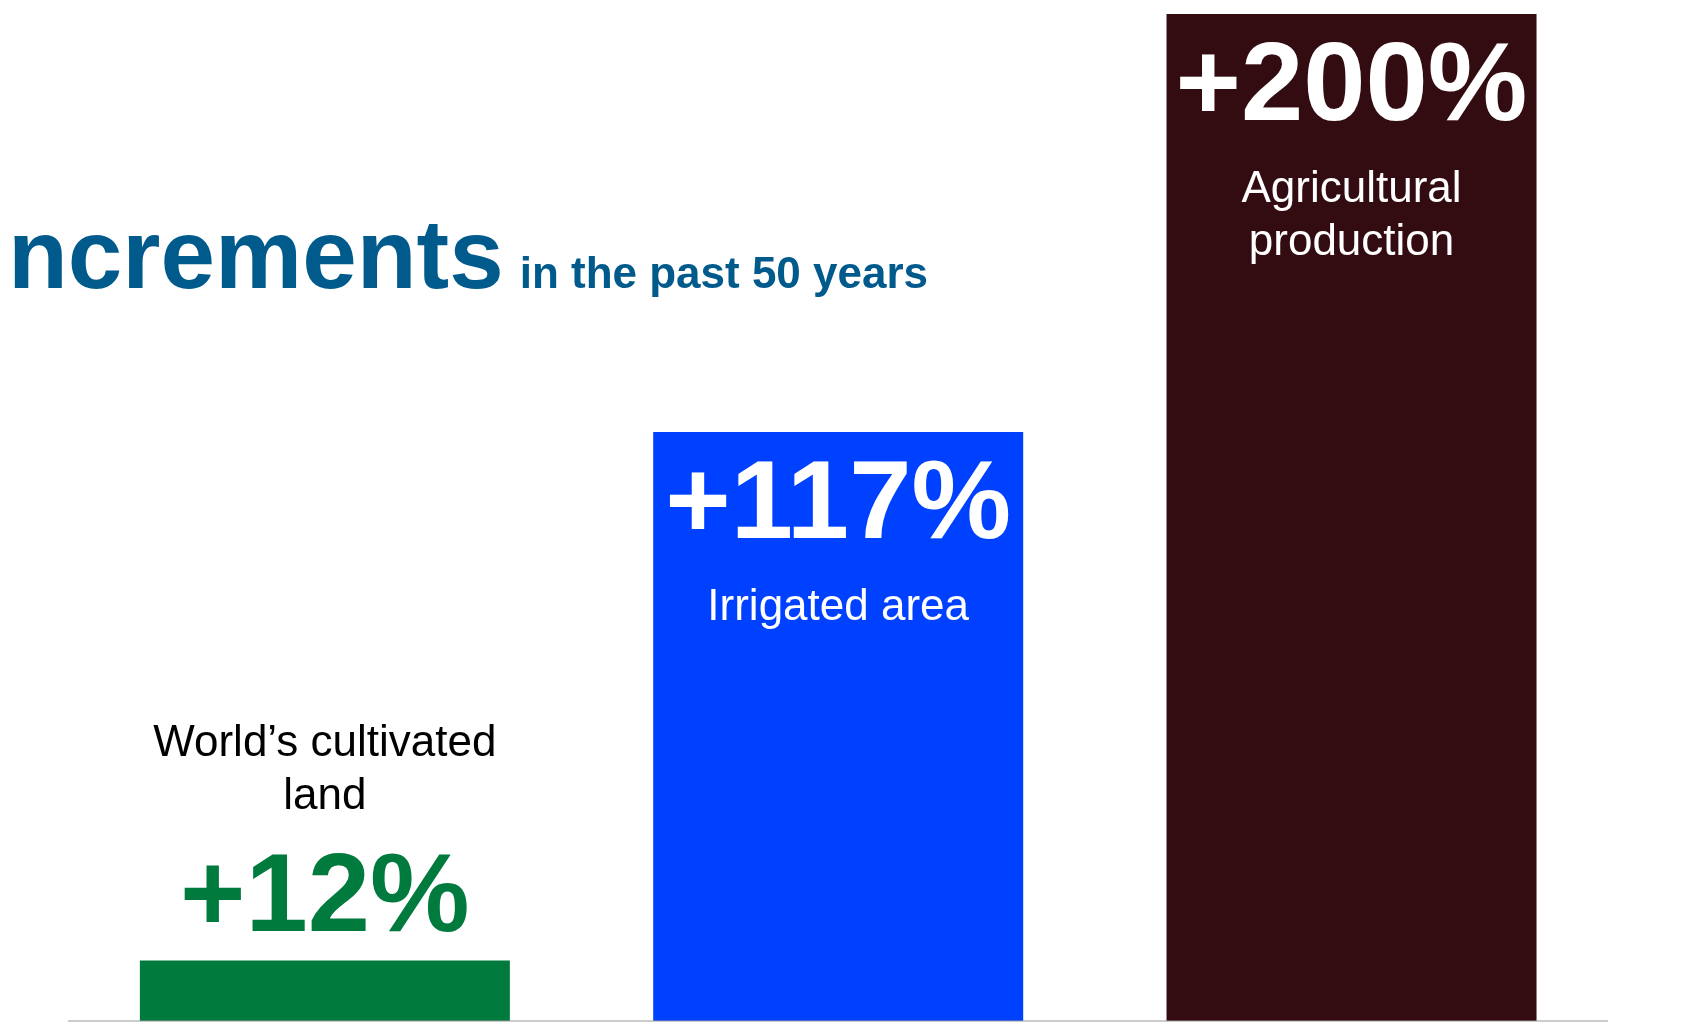  I want to click on data-label: +12%, so click(325, 892).